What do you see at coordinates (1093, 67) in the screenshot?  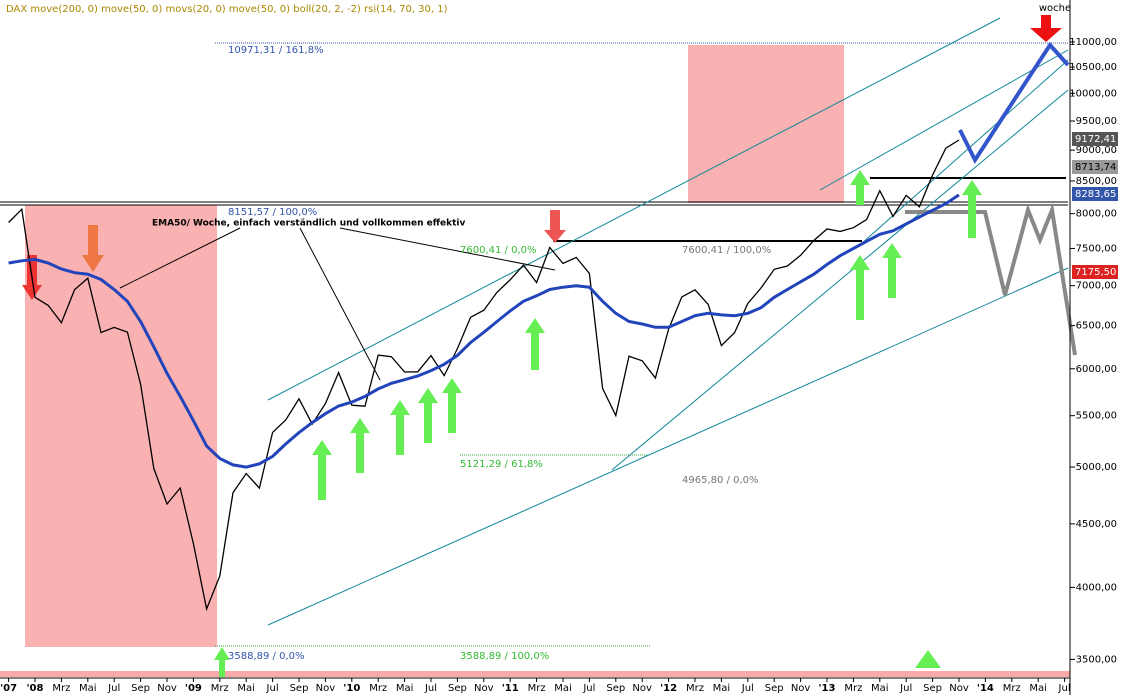 I see `y-tick-label: 10500,00` at bounding box center [1093, 67].